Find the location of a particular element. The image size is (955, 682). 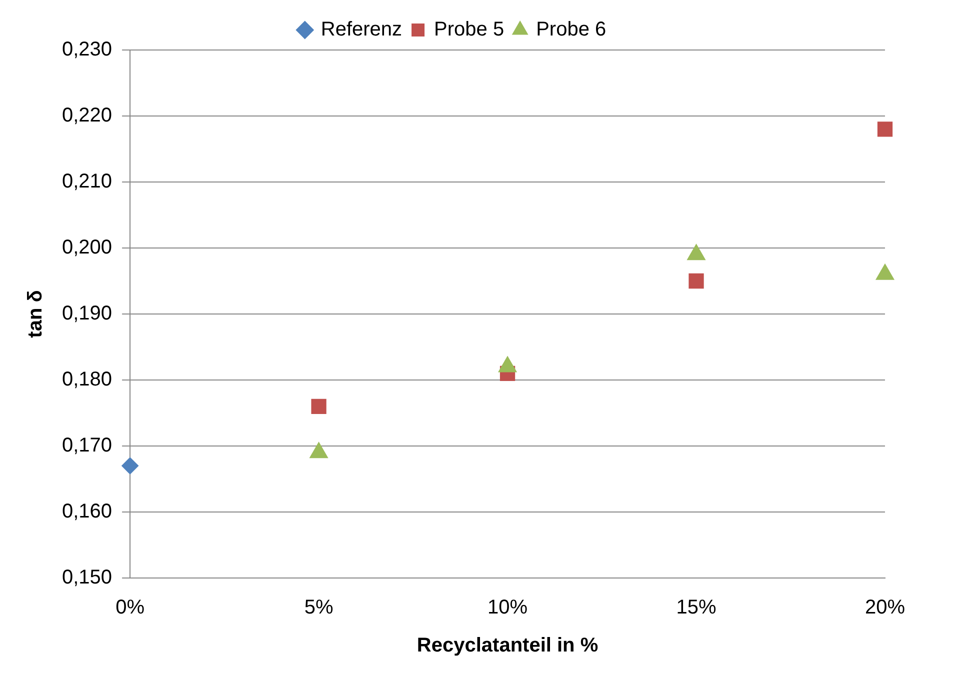

y-tick-label: 0,160 is located at coordinates (87, 511).